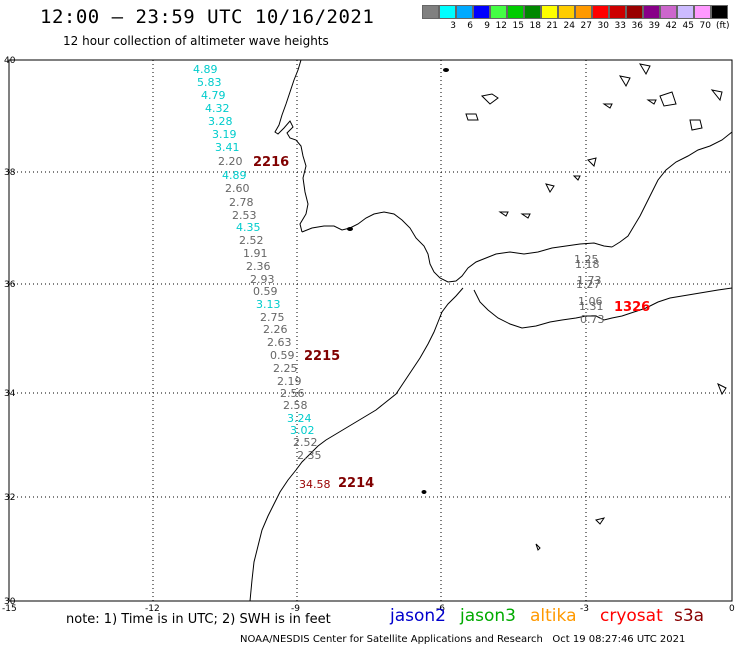 This screenshot has width=740, height=650. What do you see at coordinates (272, 317) in the screenshot?
I see `wave-height-value: 2.75` at bounding box center [272, 317].